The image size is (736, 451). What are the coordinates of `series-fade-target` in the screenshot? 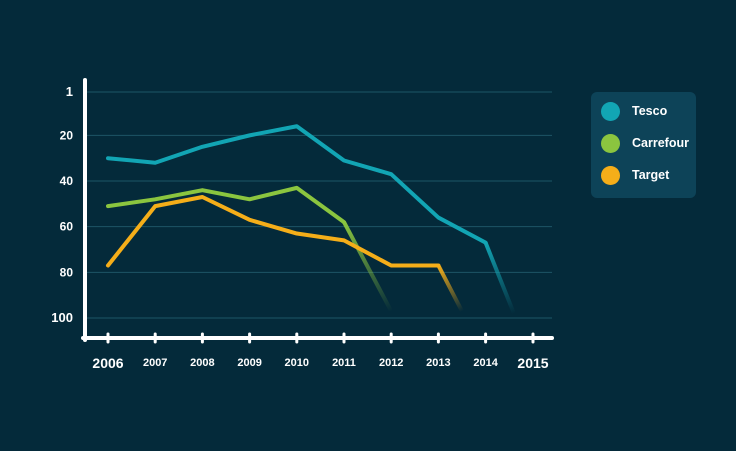 It's located at (450, 288).